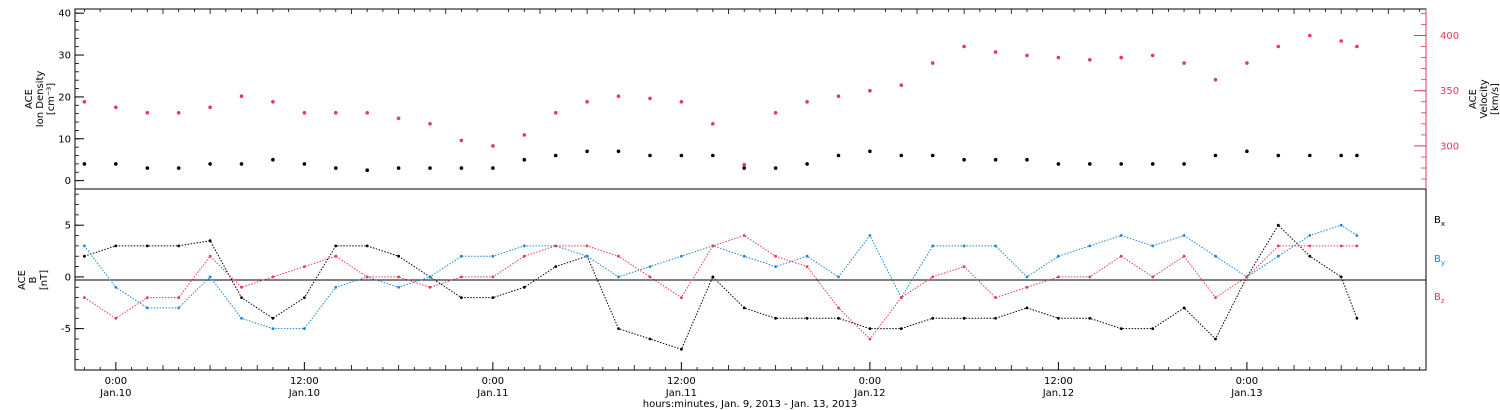  Describe the element at coordinates (1439, 298) in the screenshot. I see `legend-bz: Bz` at that location.